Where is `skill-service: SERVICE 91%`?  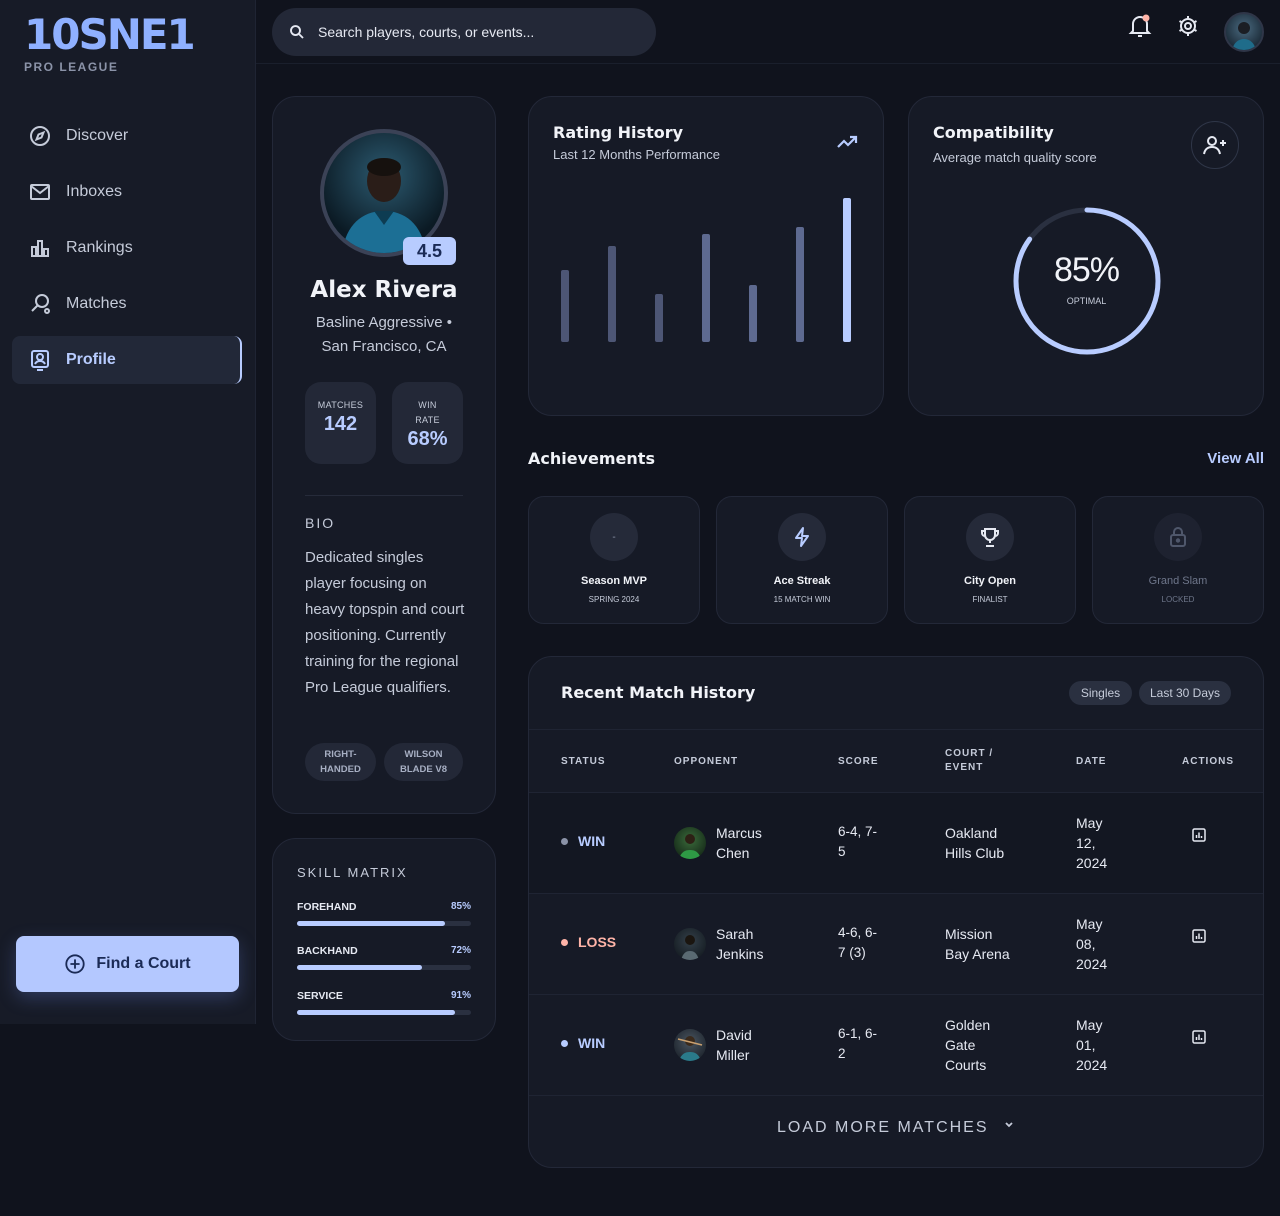 skill-service: SERVICE 91% is located at coordinates (384, 1002).